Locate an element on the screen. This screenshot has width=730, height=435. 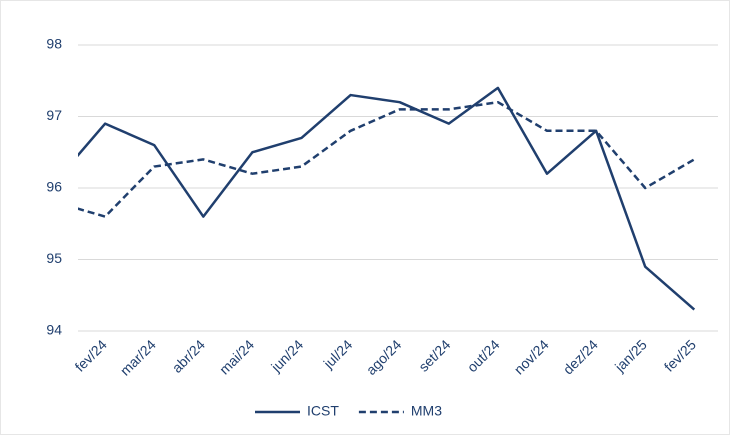
y-tick-label: 95 is located at coordinates (54, 258).